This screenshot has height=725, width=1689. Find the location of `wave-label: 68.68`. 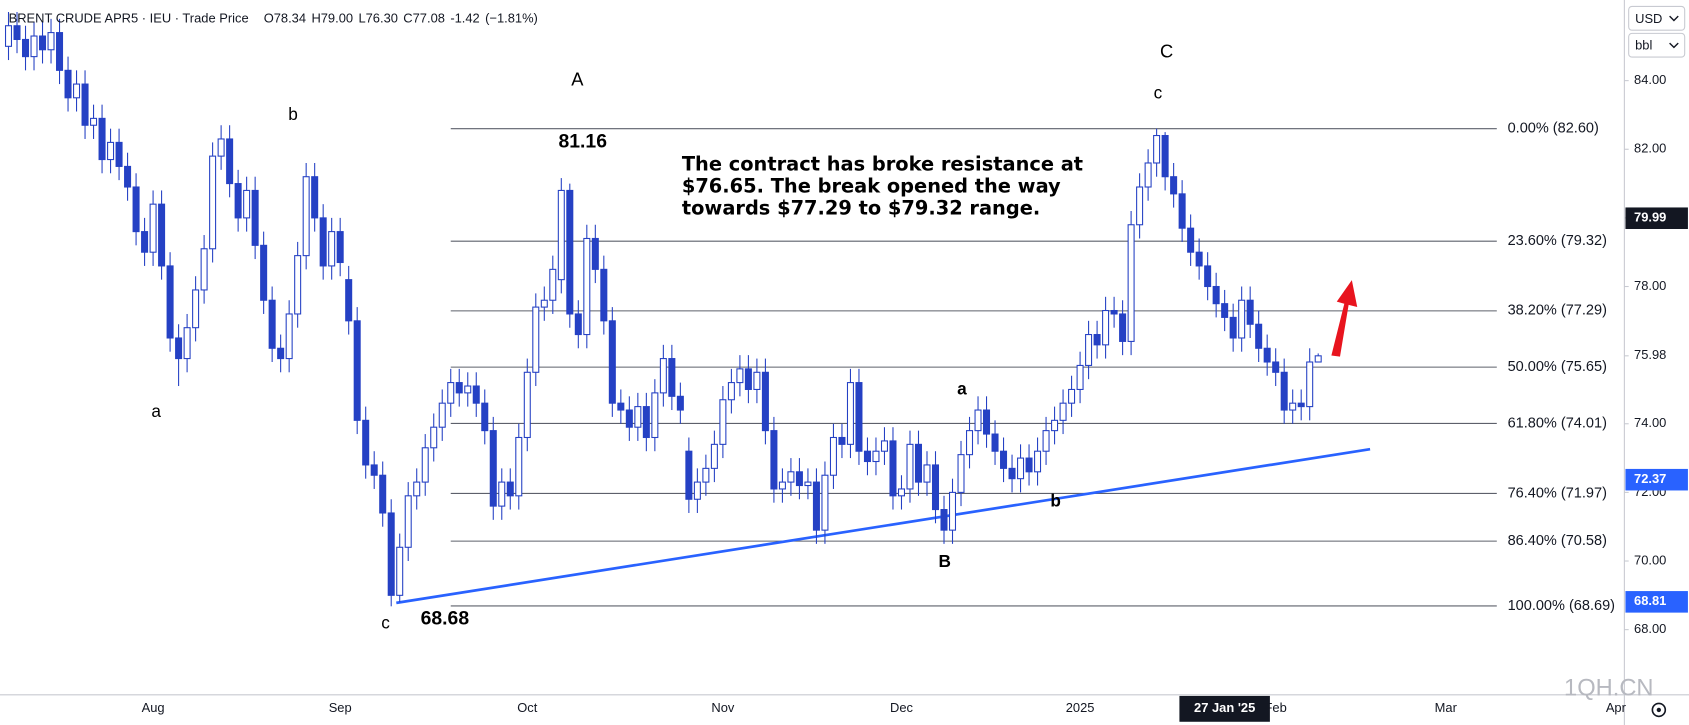

wave-label: 68.68 is located at coordinates (445, 619).